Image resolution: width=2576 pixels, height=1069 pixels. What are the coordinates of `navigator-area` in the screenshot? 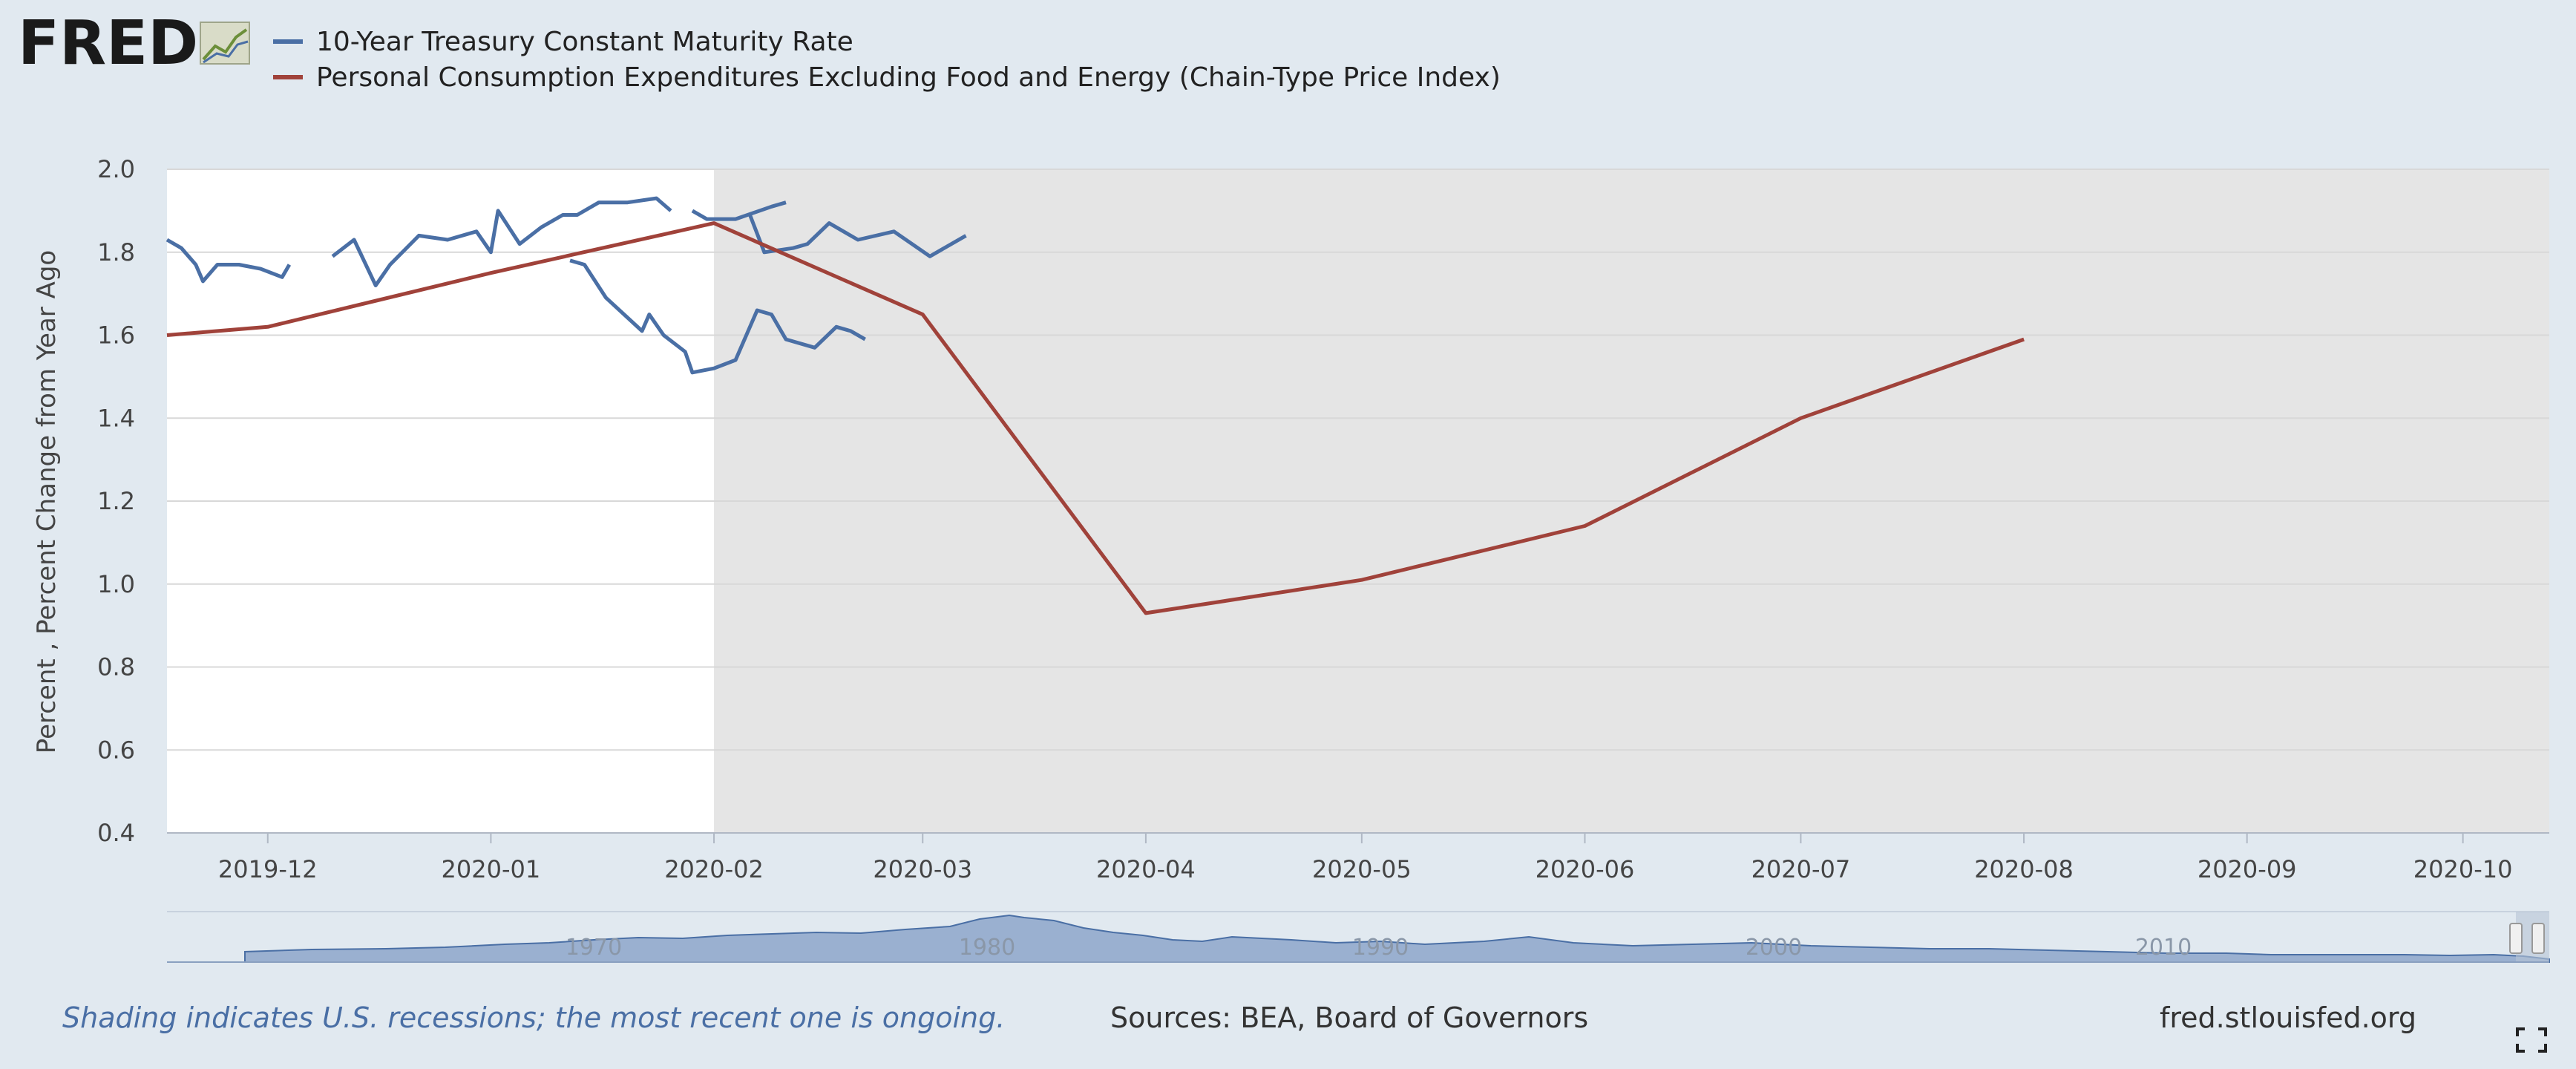 It's located at (1397, 939).